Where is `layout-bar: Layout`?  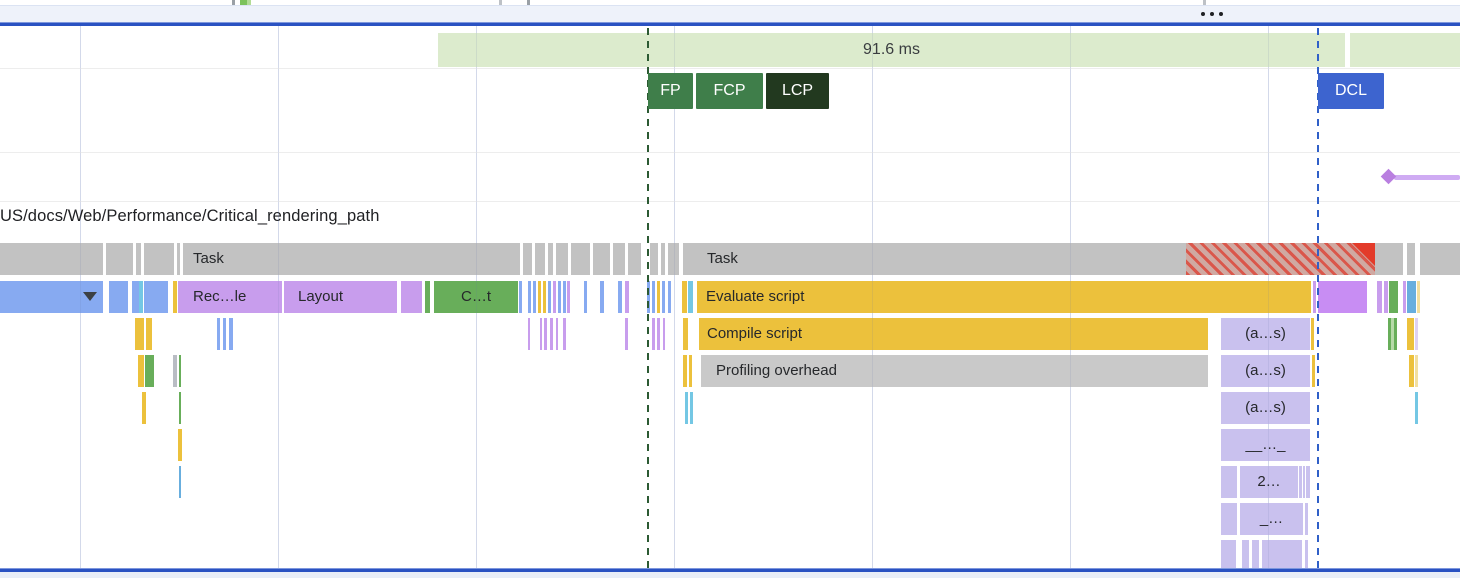
layout-bar: Layout is located at coordinates (340, 297).